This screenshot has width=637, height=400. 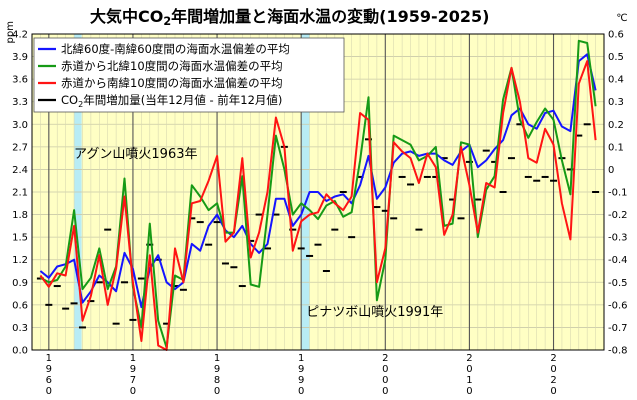 I want to click on legend-label-red: 赤道から南緯10度間の海面水温偏差の平均, so click(x=172, y=83).